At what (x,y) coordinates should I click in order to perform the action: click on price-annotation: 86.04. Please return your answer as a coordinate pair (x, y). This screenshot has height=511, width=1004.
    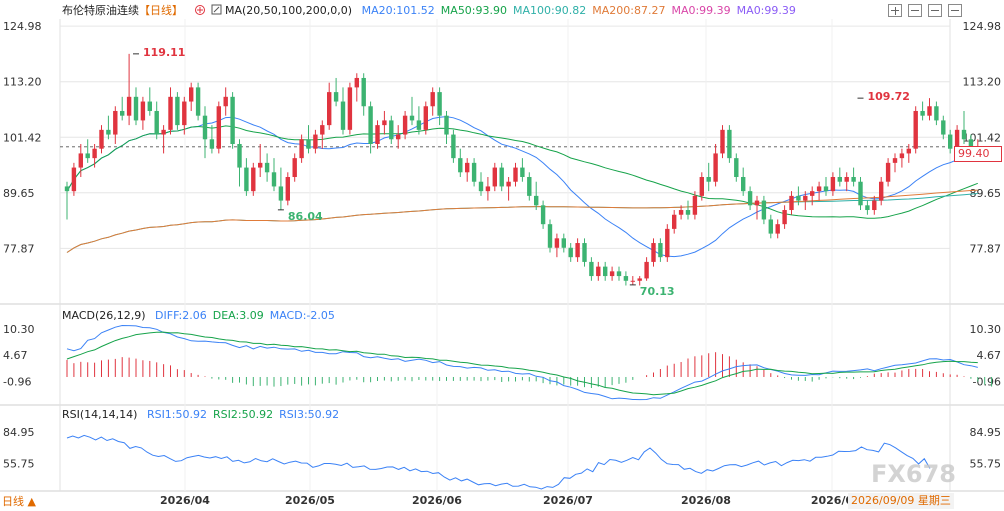
    Looking at the image, I should click on (300, 216).